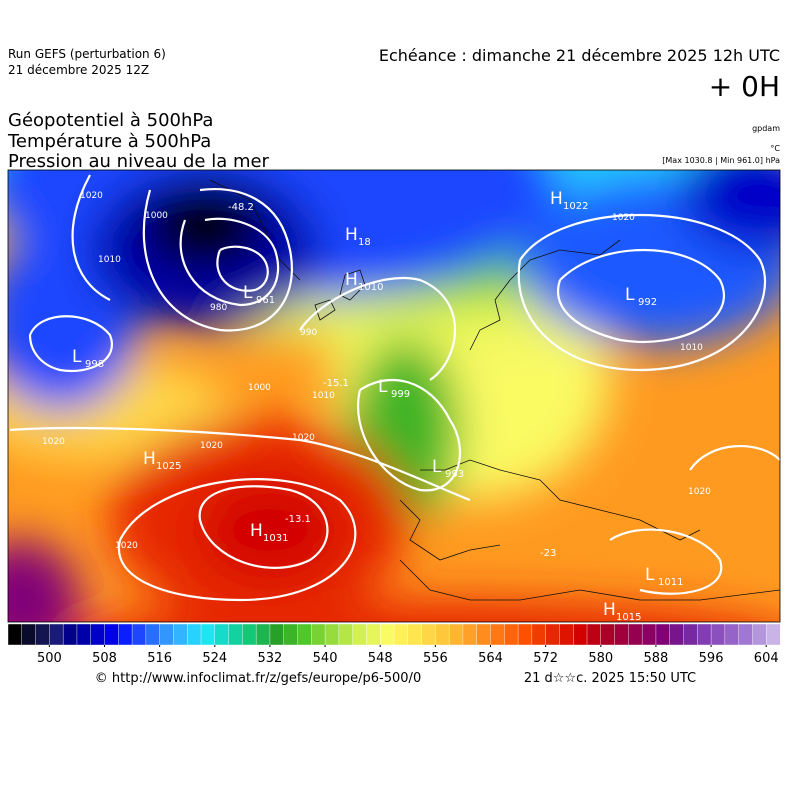 This screenshot has width=788, height=789. I want to click on colorbar-tick-label: 540, so click(325, 658).